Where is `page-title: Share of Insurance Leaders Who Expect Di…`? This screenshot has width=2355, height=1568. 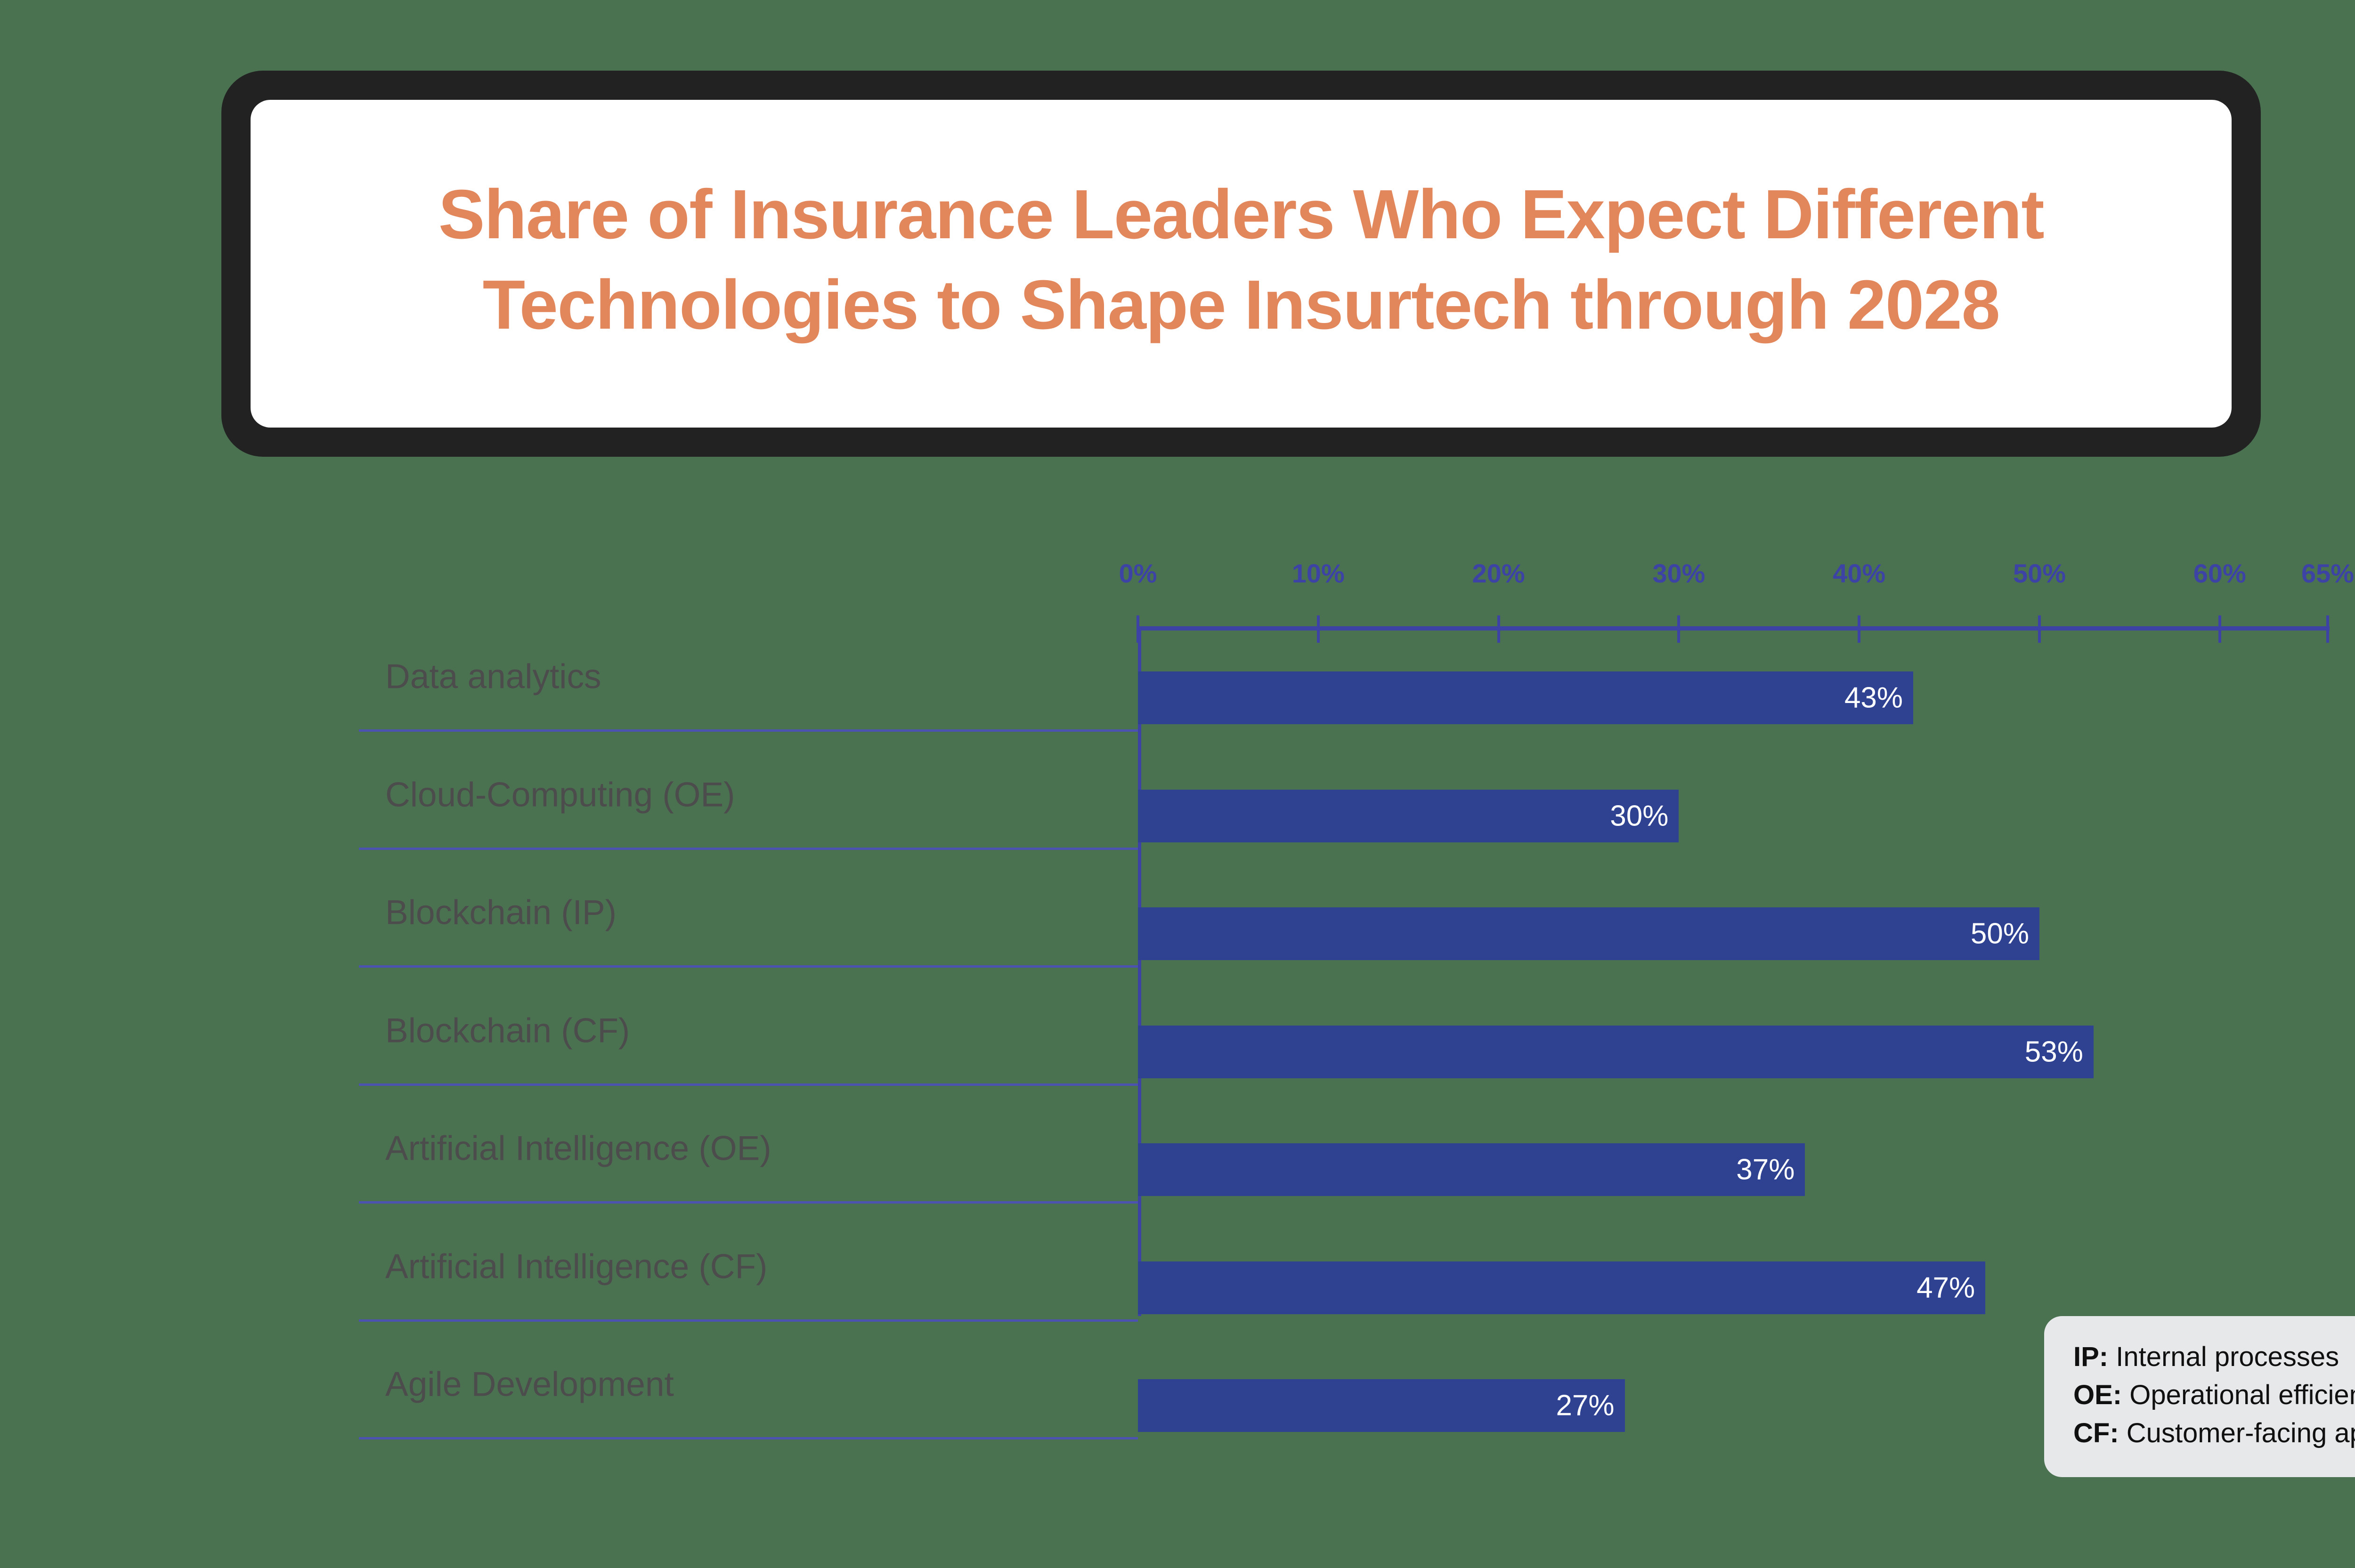
page-title: Share of Insurance Leaders Who Expect Di… is located at coordinates (1241, 260).